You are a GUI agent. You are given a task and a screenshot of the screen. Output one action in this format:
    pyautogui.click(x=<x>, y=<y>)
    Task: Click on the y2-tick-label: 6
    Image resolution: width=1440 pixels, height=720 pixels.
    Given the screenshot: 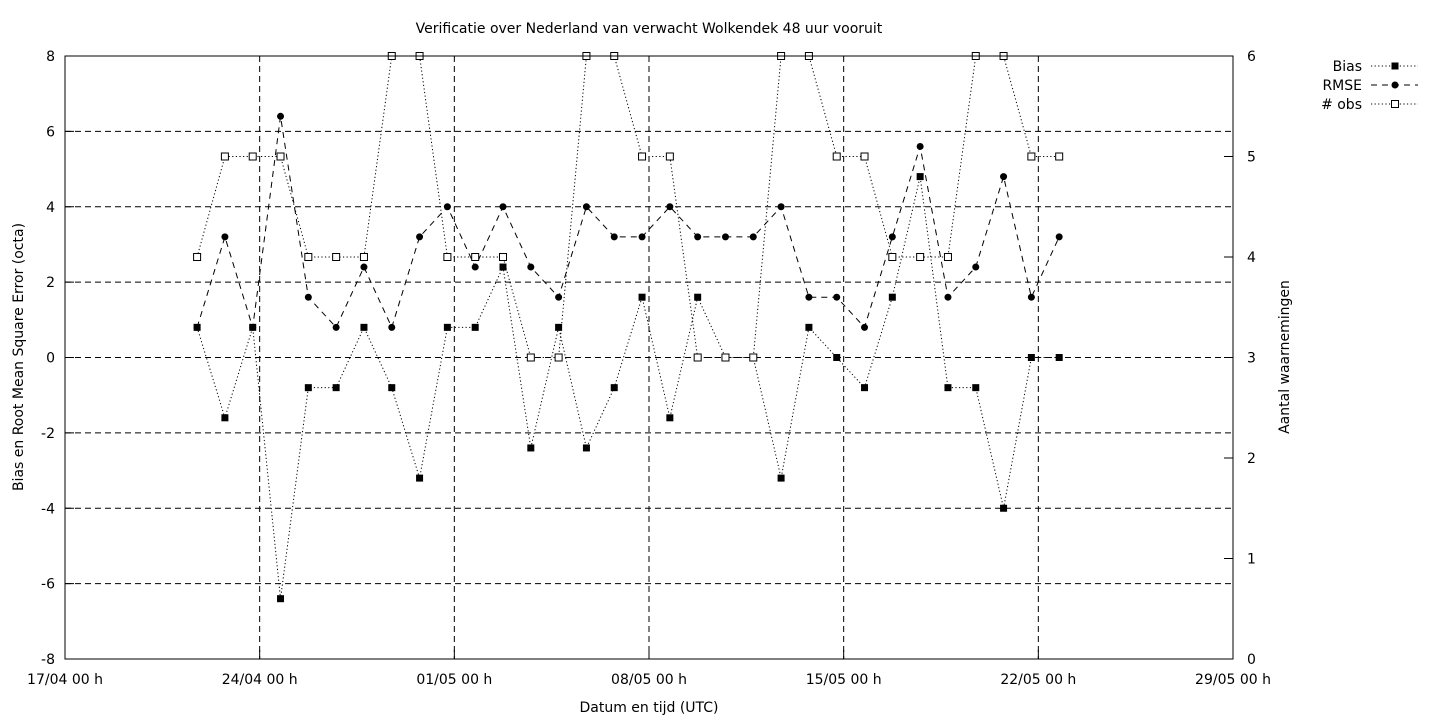 What is the action you would take?
    pyautogui.click(x=1251, y=57)
    